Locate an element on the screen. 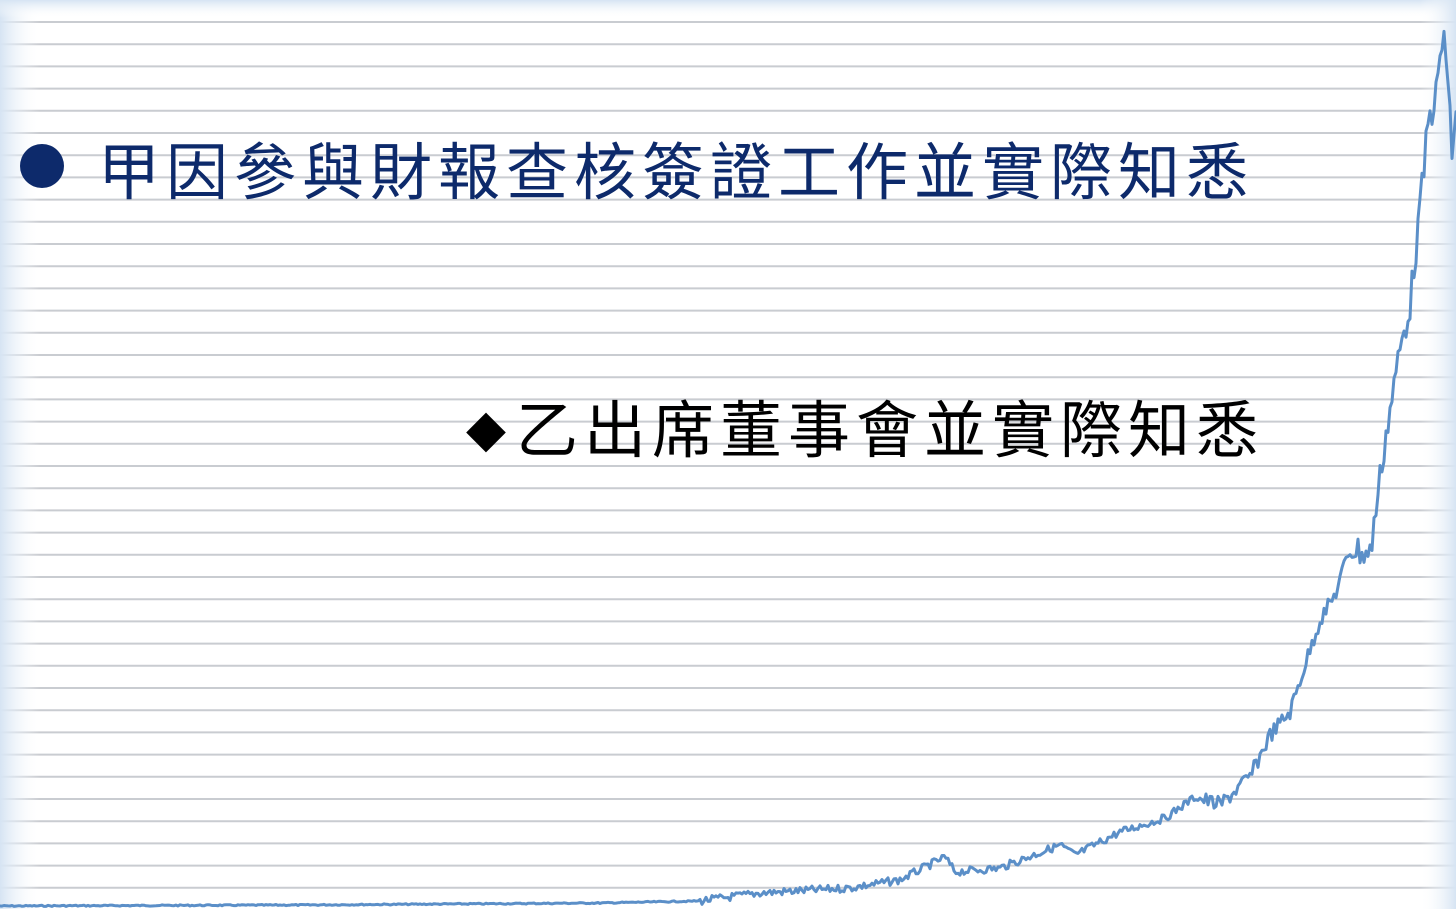 The width and height of the screenshot is (1456, 909). bullet-text-1: 甲因參與財報查核簽證工作並實際知悉 is located at coordinates (676, 172).